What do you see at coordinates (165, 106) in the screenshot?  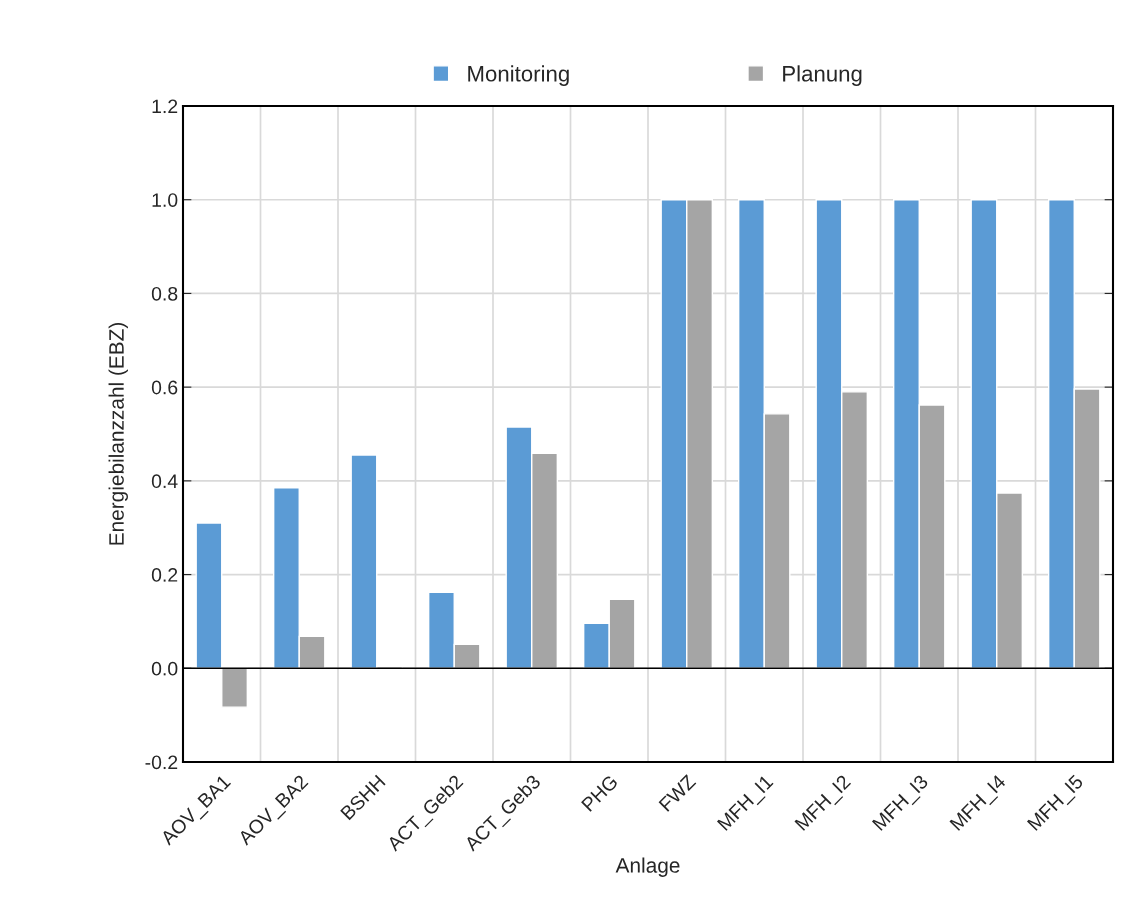 I see `y-tick-label: 1.2` at bounding box center [165, 106].